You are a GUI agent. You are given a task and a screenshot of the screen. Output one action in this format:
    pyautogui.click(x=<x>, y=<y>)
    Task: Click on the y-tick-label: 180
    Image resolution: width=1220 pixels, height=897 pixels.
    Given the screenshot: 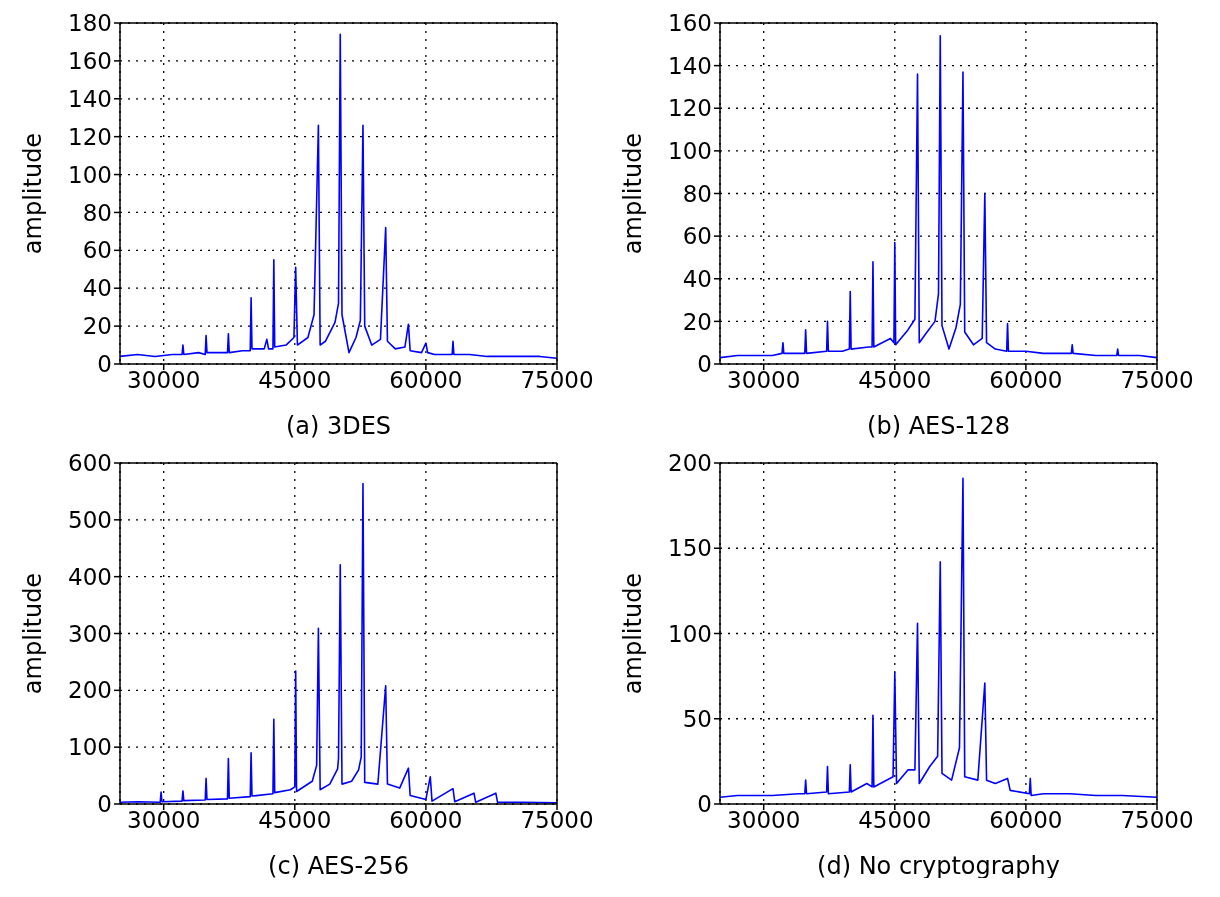 What is the action you would take?
    pyautogui.click(x=90, y=23)
    